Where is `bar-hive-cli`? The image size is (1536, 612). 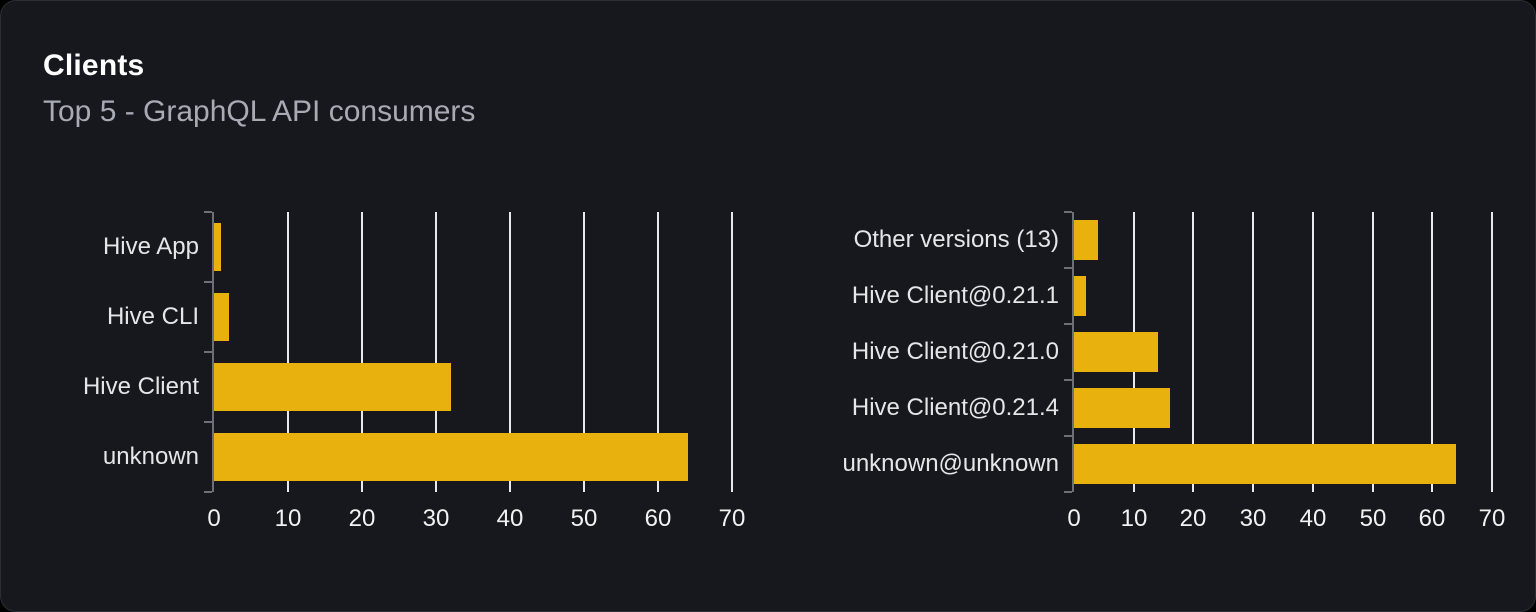
bar-hive-cli is located at coordinates (221, 317).